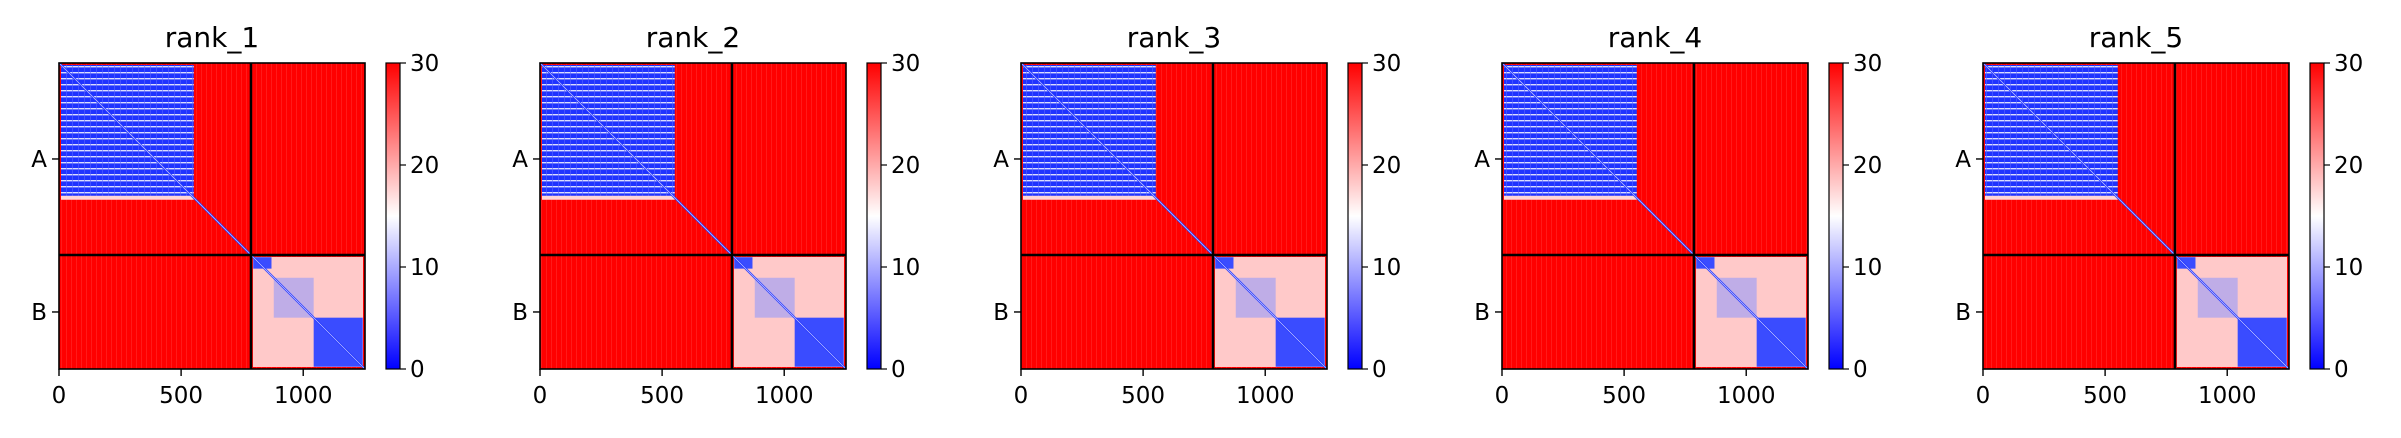  Describe the element at coordinates (1174, 37) in the screenshot. I see `panel-title: rank_3` at that location.